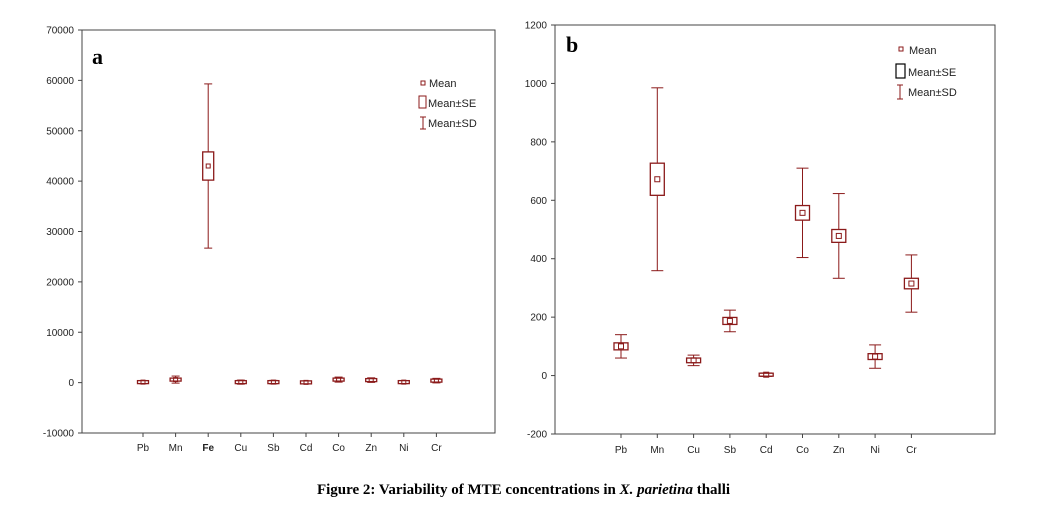 This screenshot has width=1047, height=522. Describe the element at coordinates (656, 490) in the screenshot. I see `caption-species: X. parietina` at that location.